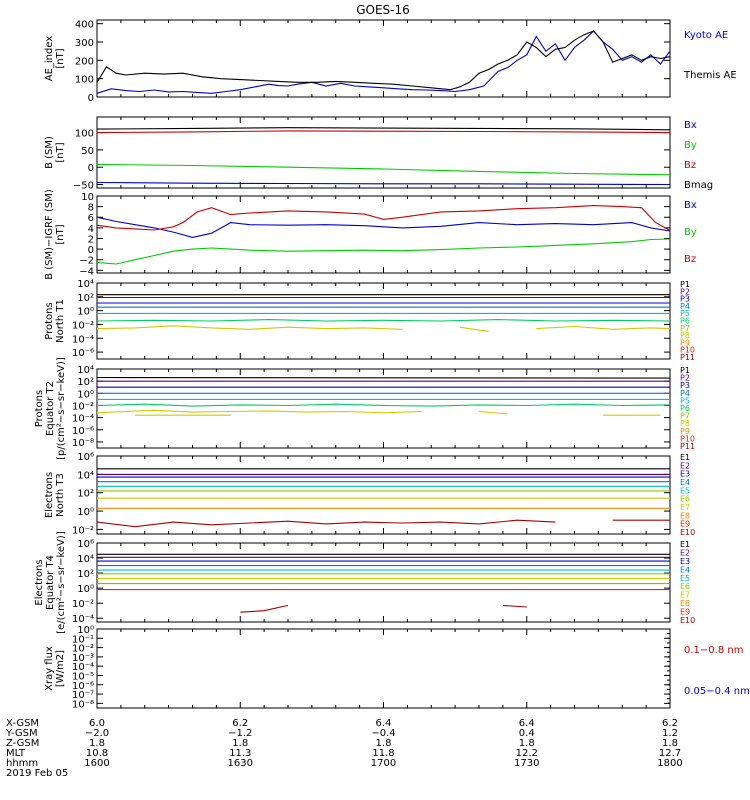  What do you see at coordinates (690, 232) in the screenshot?
I see `legend-by: By` at bounding box center [690, 232].